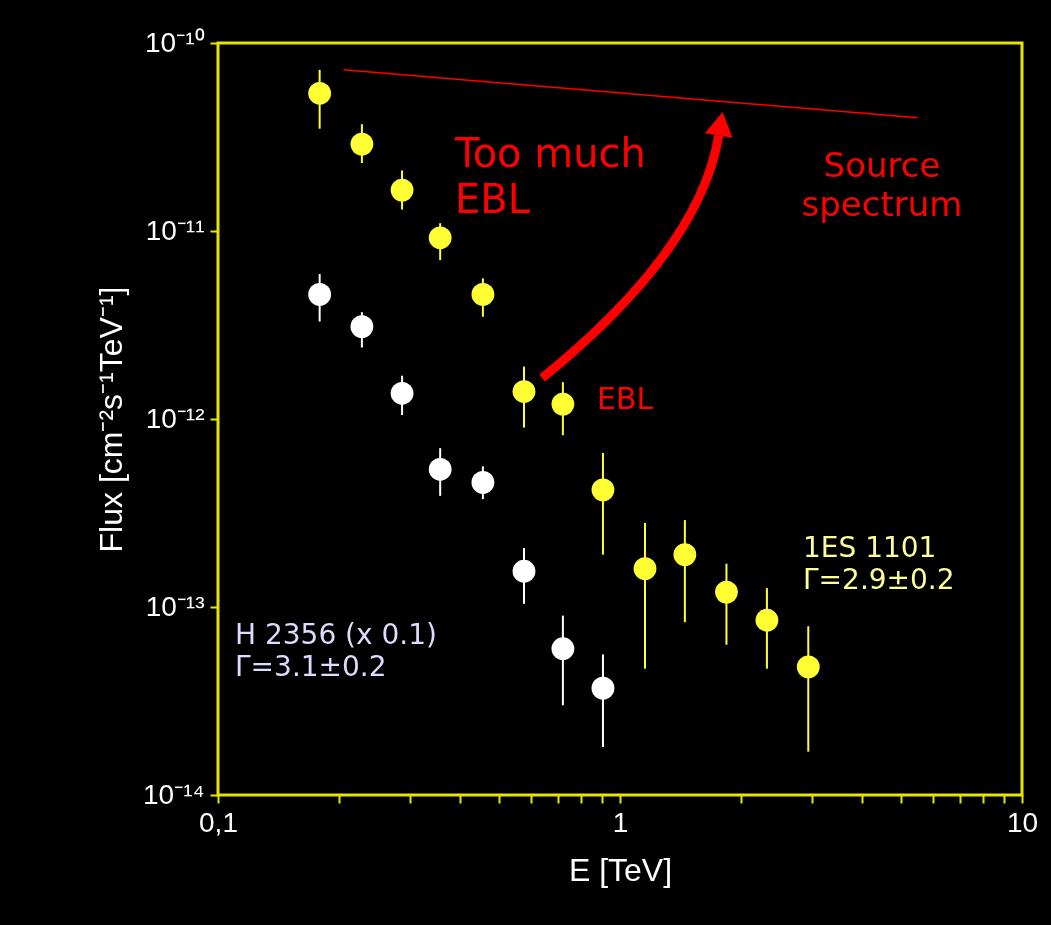 The image size is (1051, 925). What do you see at coordinates (620, 869) in the screenshot?
I see `x-axis-title: E [TeV]` at bounding box center [620, 869].